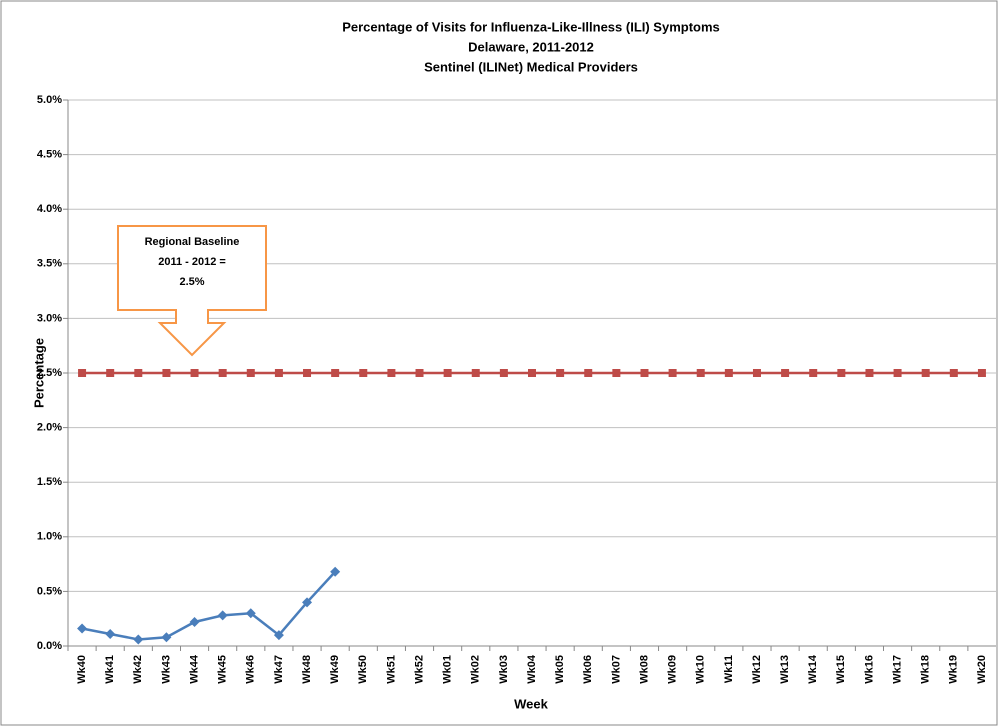 The height and width of the screenshot is (727, 999). What do you see at coordinates (49, 209) in the screenshot?
I see `y-tick-label: 4.0%` at bounding box center [49, 209].